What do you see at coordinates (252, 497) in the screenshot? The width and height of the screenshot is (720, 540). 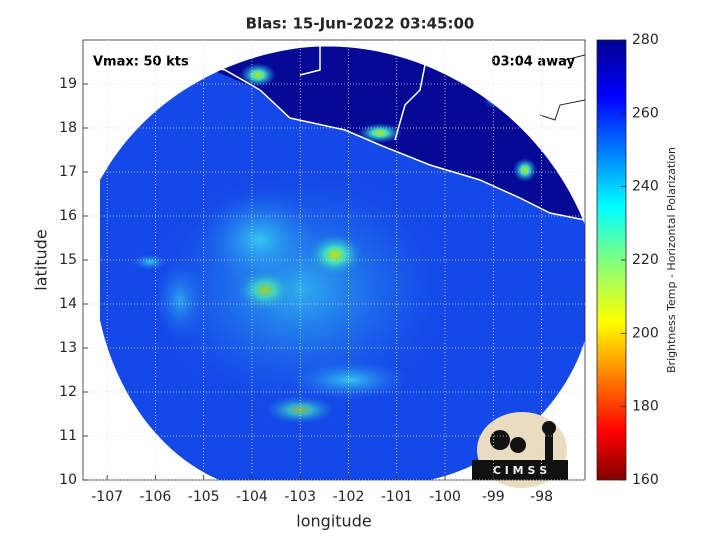 I see `x-tick-label: -104` at bounding box center [252, 497].